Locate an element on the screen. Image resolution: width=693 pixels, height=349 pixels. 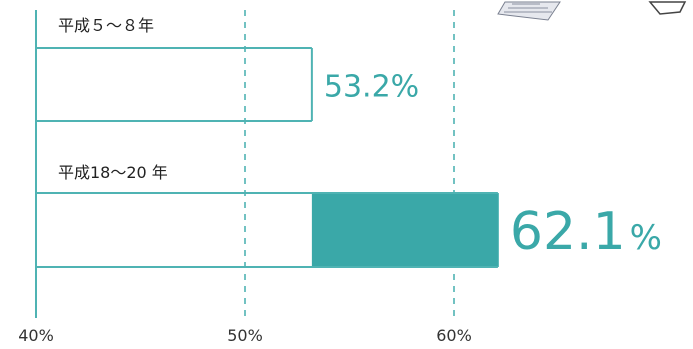
category-label: 平成18～20 年 is located at coordinates (113, 172).